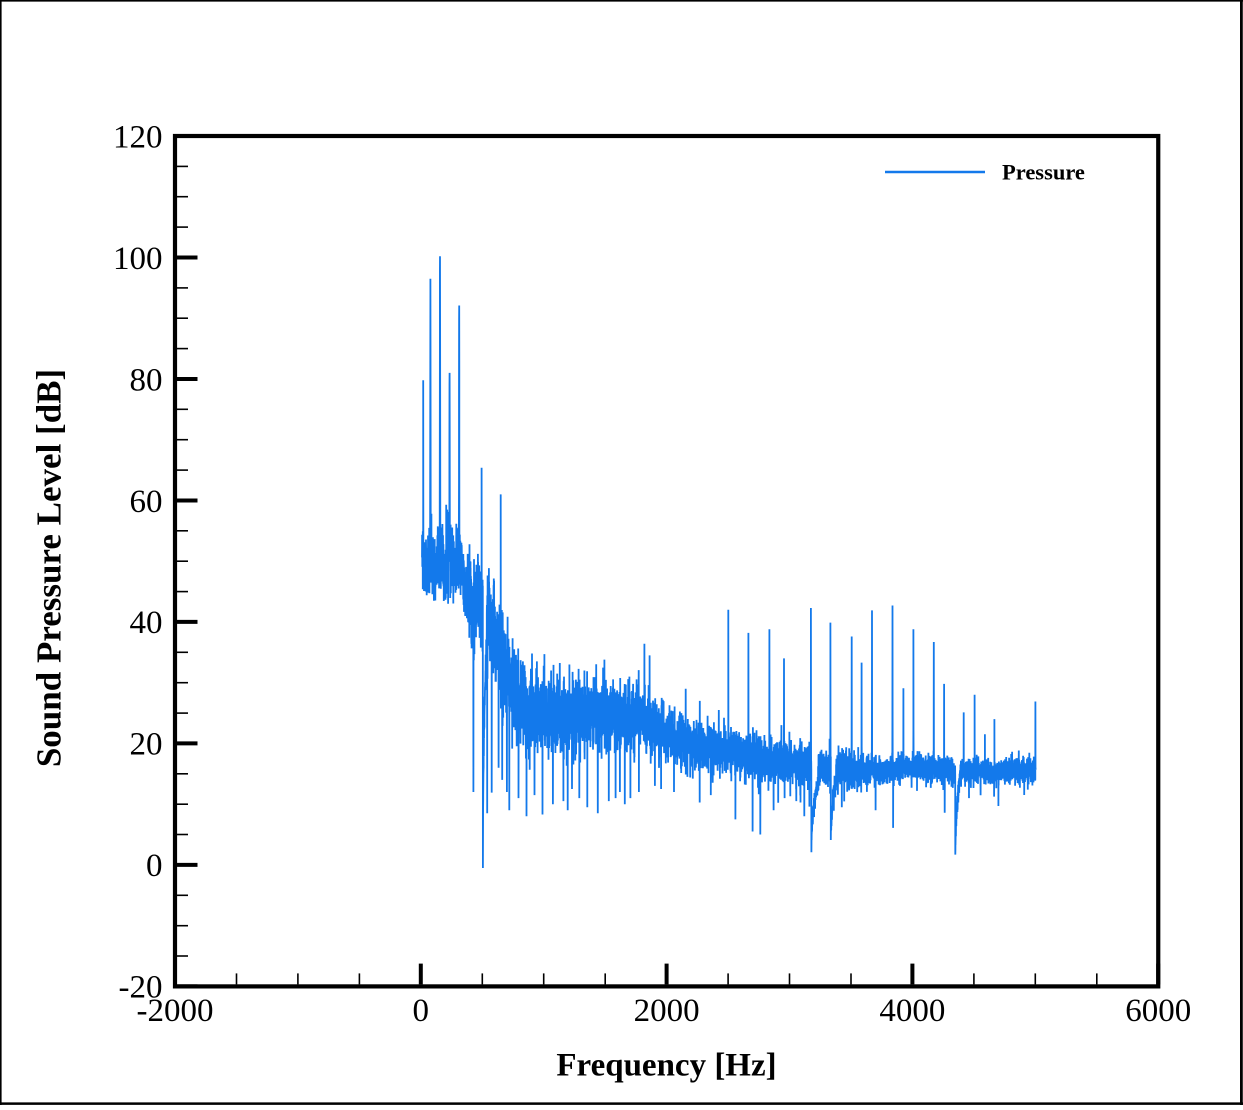  What do you see at coordinates (666, 1065) in the screenshot?
I see `svg-text: Frequency [Hz]` at bounding box center [666, 1065].